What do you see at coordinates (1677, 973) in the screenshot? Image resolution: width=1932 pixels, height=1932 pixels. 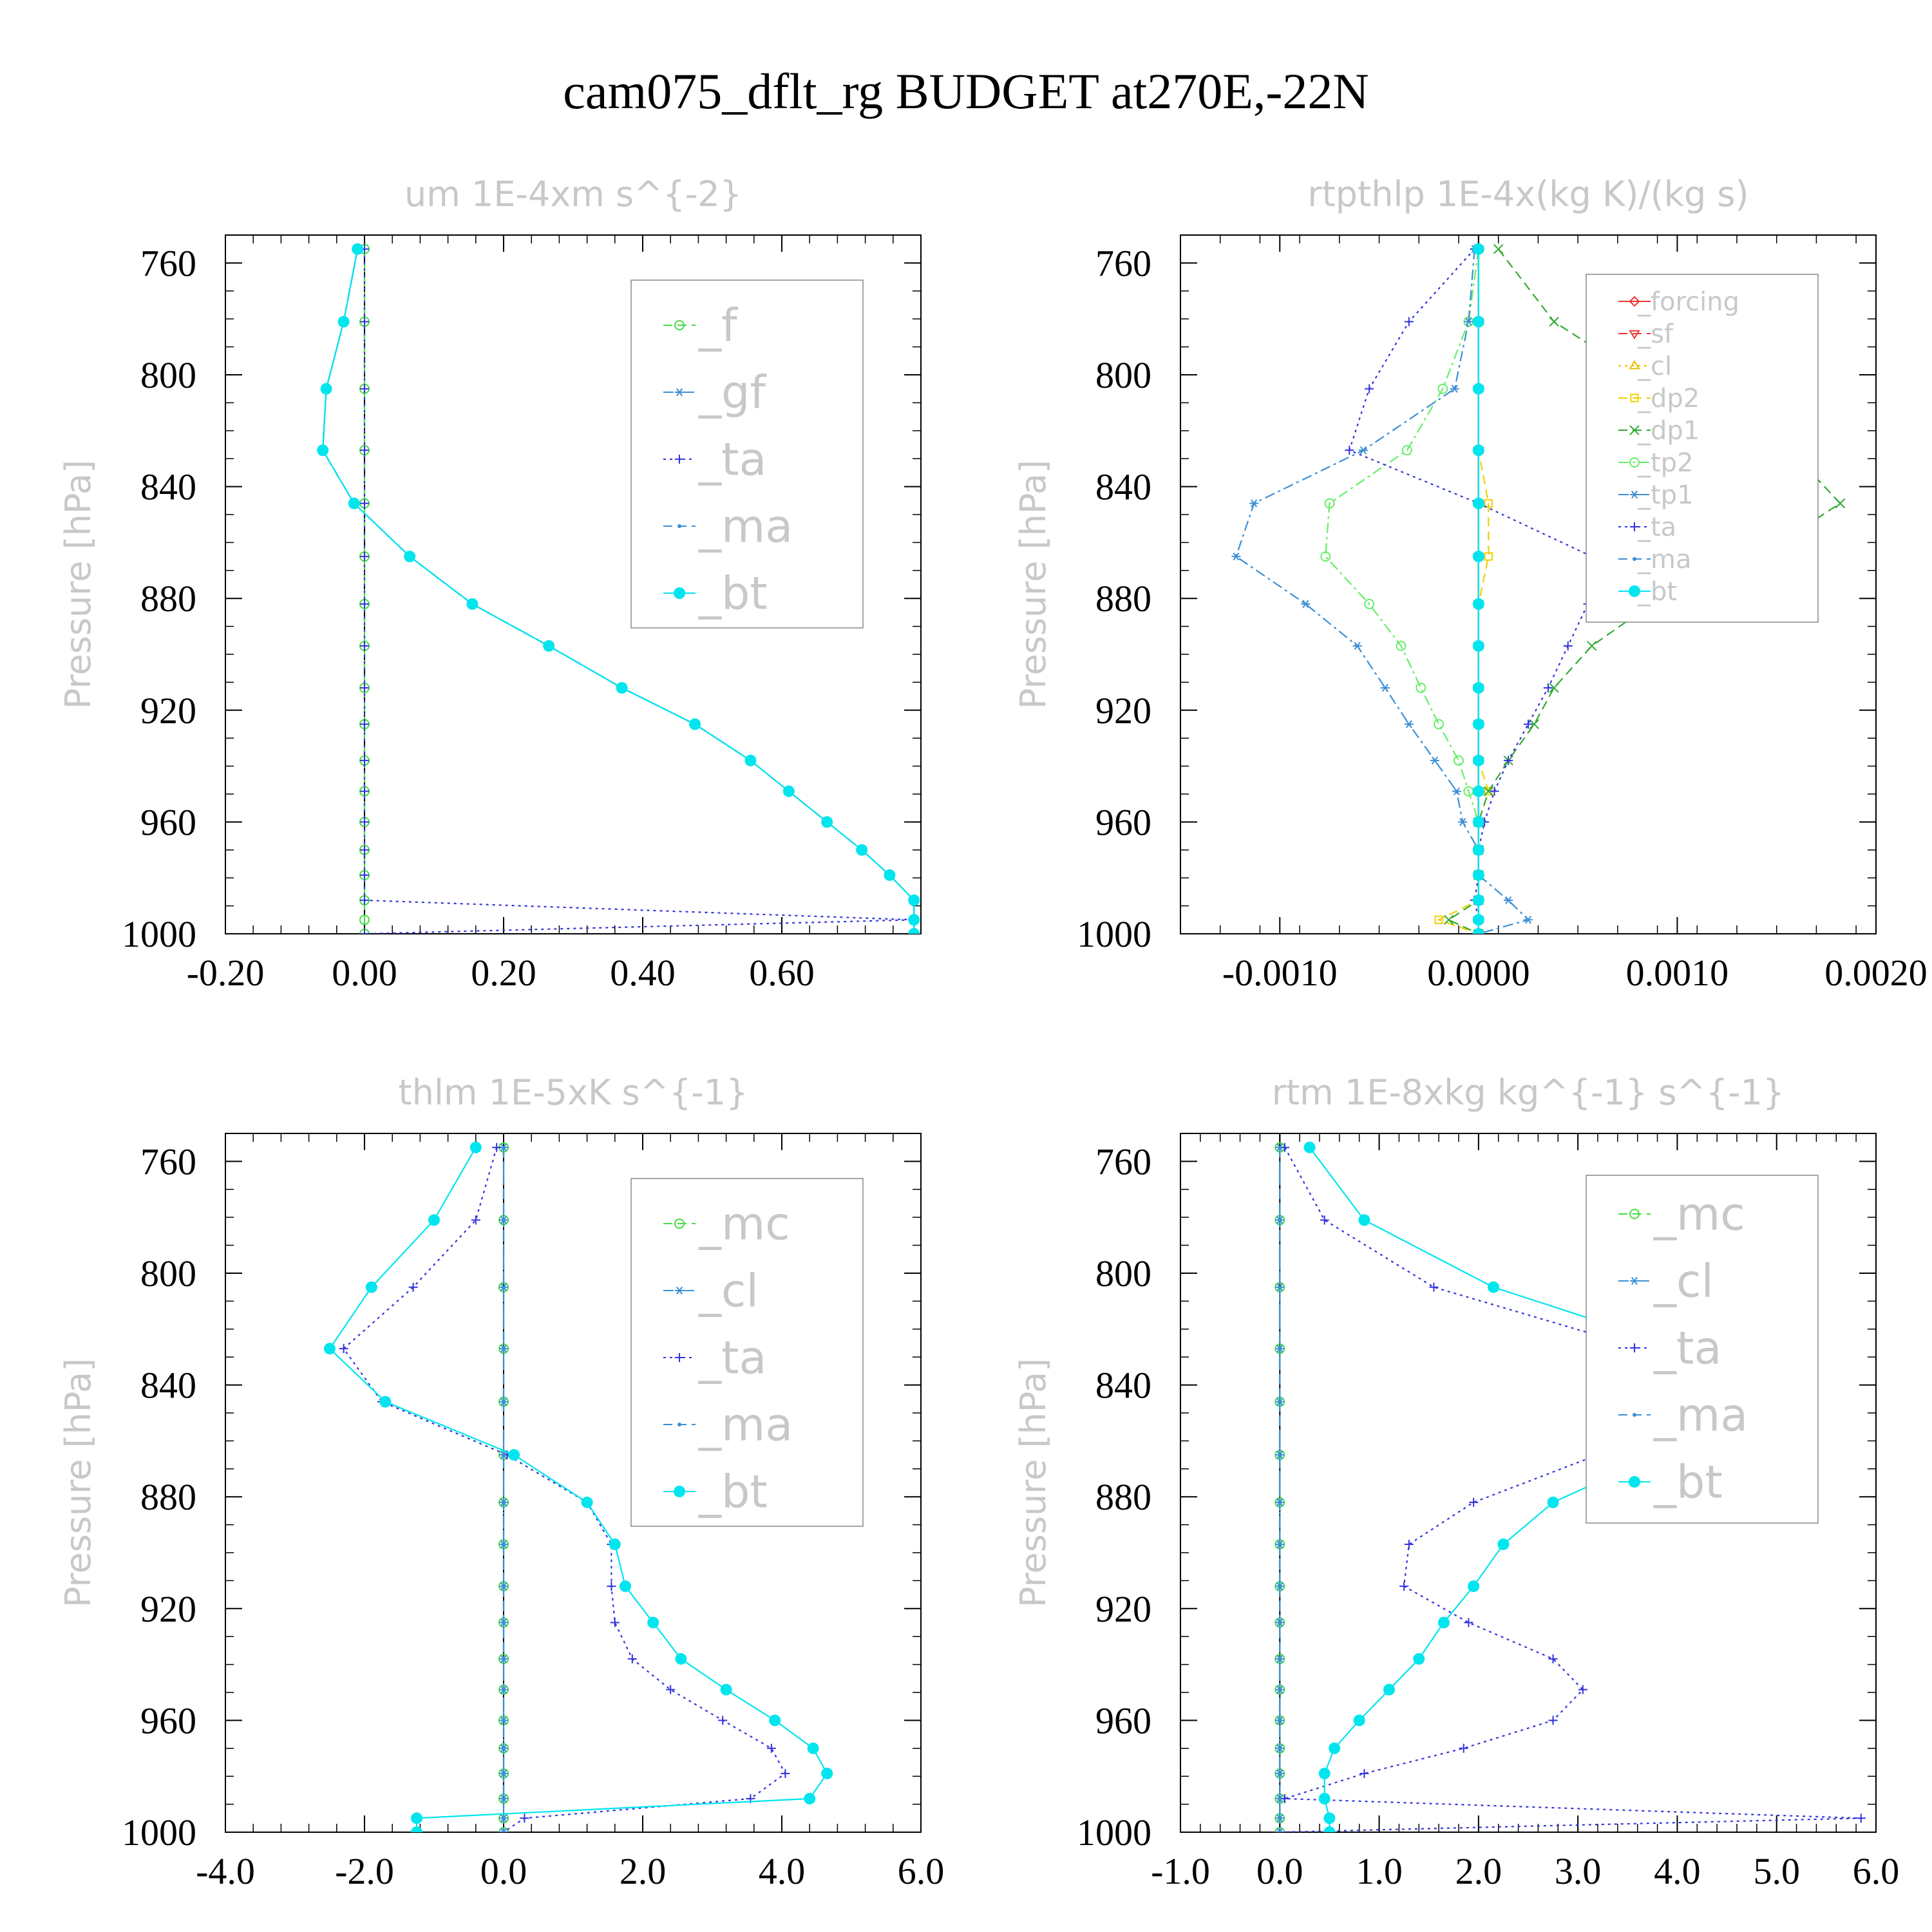 I see `x-tick-label: 0.0010` at bounding box center [1677, 973].